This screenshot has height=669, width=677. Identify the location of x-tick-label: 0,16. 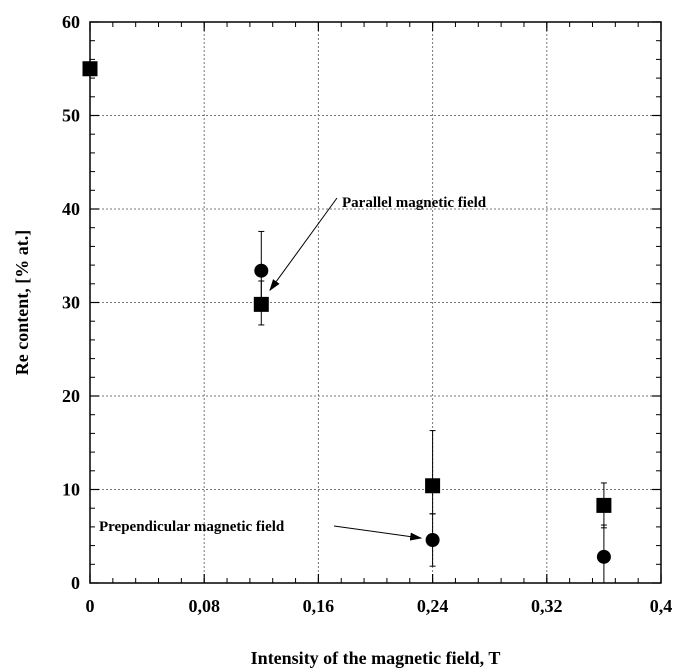
(319, 606).